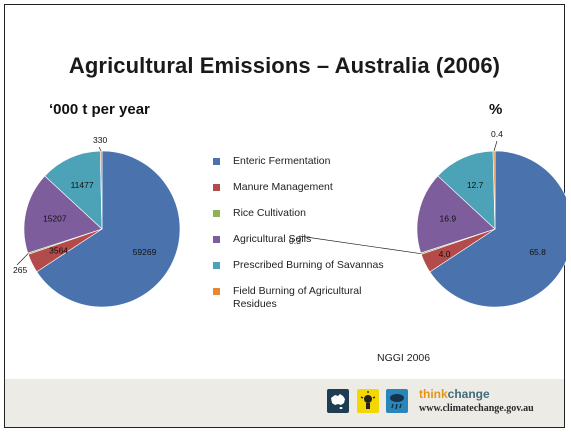  Describe the element at coordinates (475, 185) in the screenshot. I see `pie-data-label: 12.7` at that location.